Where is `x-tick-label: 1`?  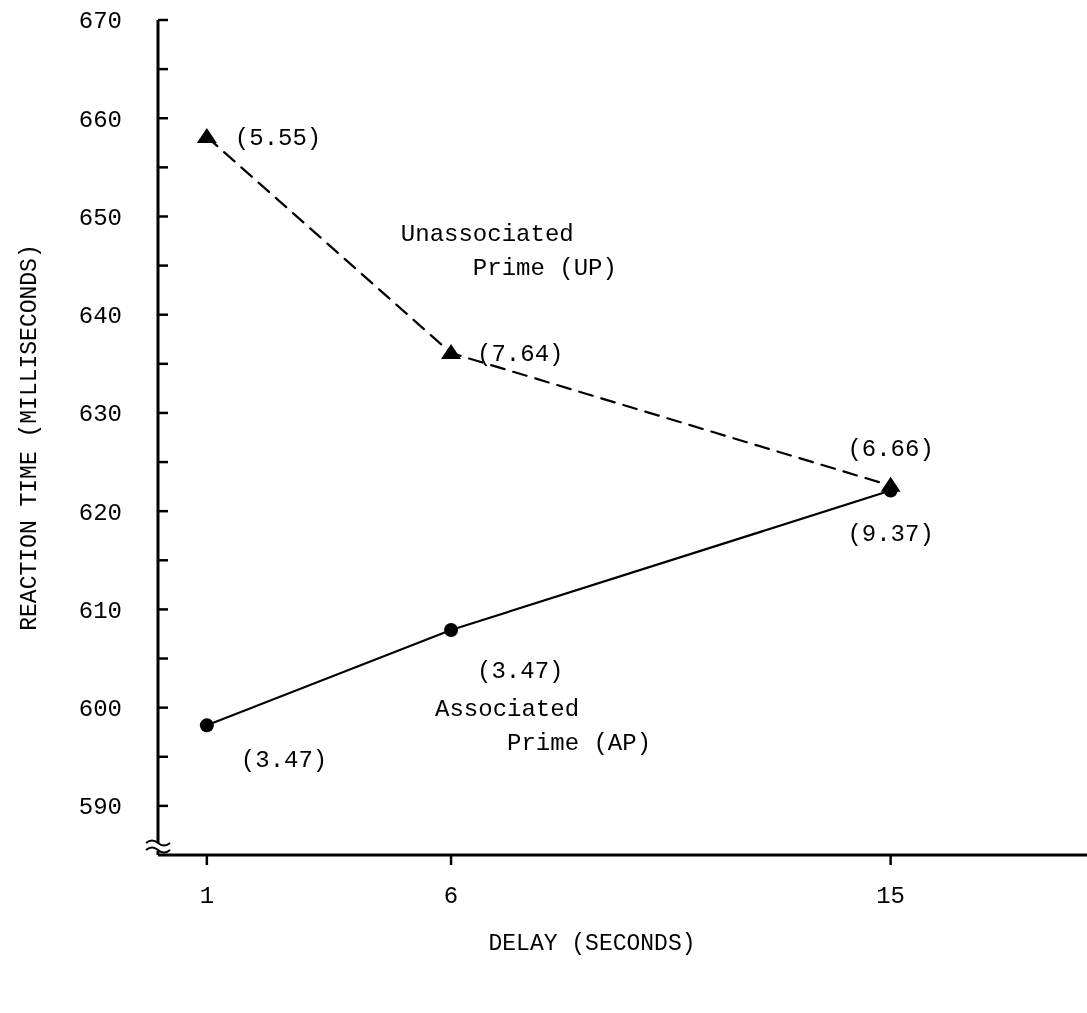 x-tick-label: 1 is located at coordinates (207, 896).